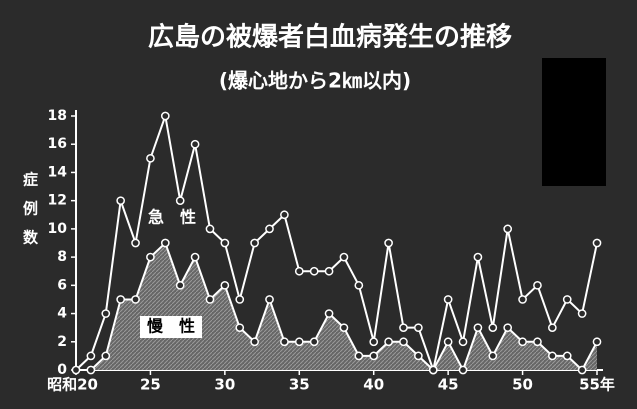  What do you see at coordinates (224, 385) in the screenshot?
I see `x-tick-label: 30` at bounding box center [224, 385].